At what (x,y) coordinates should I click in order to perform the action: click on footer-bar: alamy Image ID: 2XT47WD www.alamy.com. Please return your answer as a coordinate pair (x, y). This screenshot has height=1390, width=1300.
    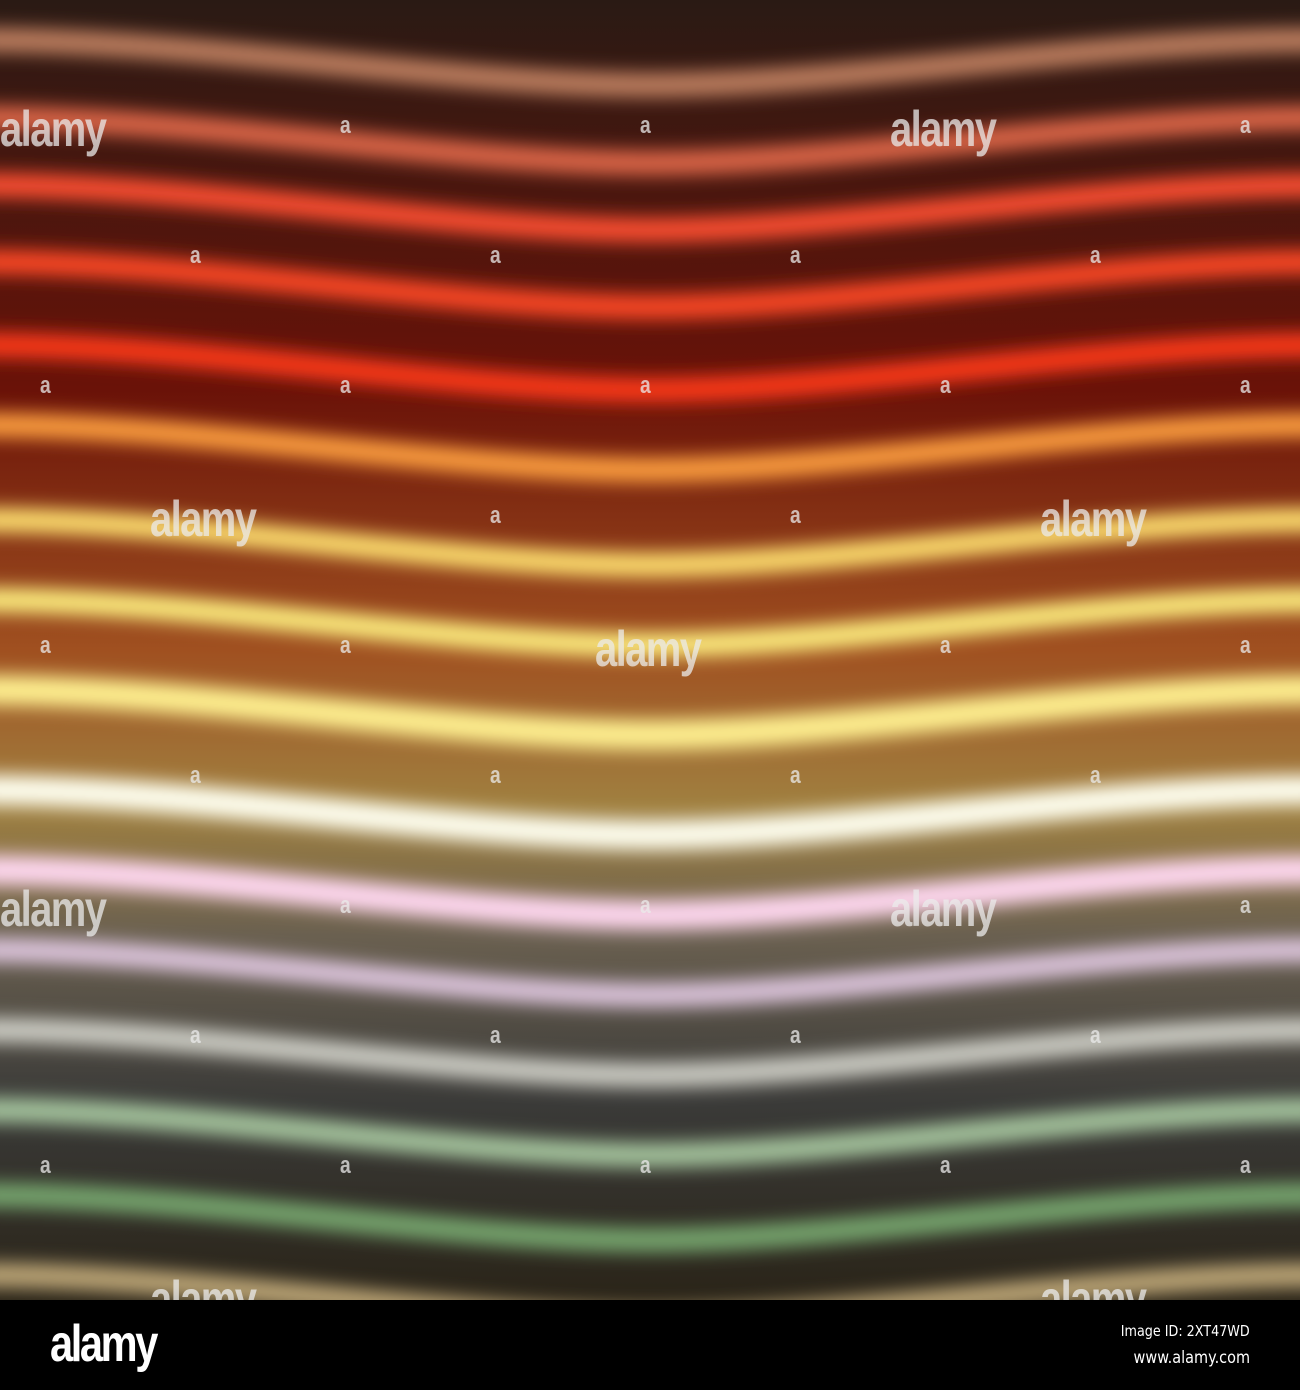
    Looking at the image, I should click on (650, 1345).